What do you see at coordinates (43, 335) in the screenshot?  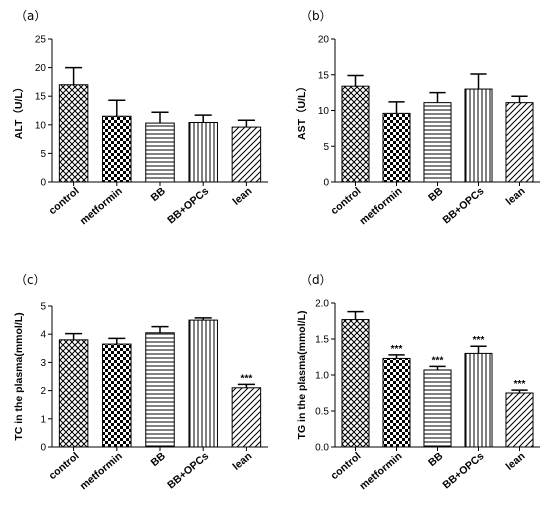 I see `y-tick-label: 4` at bounding box center [43, 335].